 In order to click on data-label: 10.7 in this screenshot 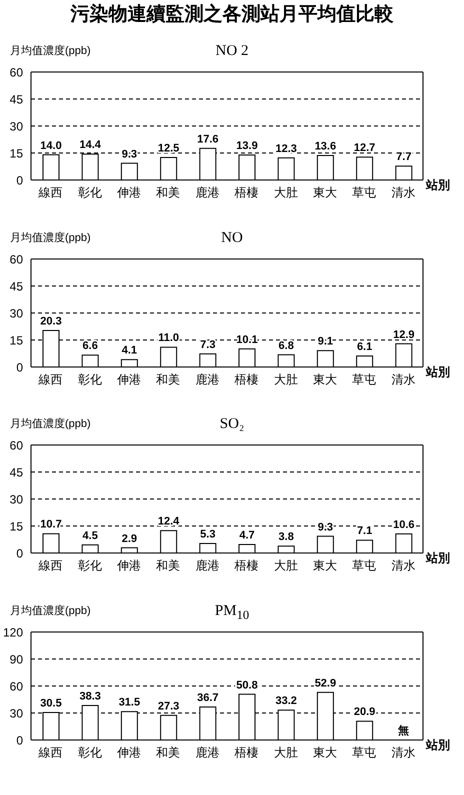, I will do `click(51, 524)`.